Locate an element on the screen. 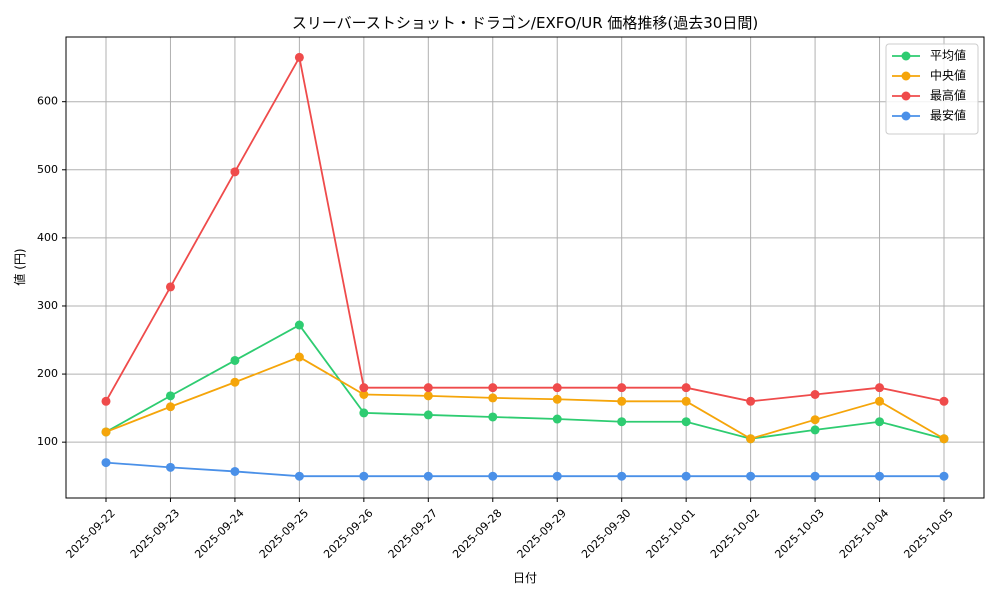 The width and height of the screenshot is (1000, 604). y-tick-label: 200 is located at coordinates (47, 373).